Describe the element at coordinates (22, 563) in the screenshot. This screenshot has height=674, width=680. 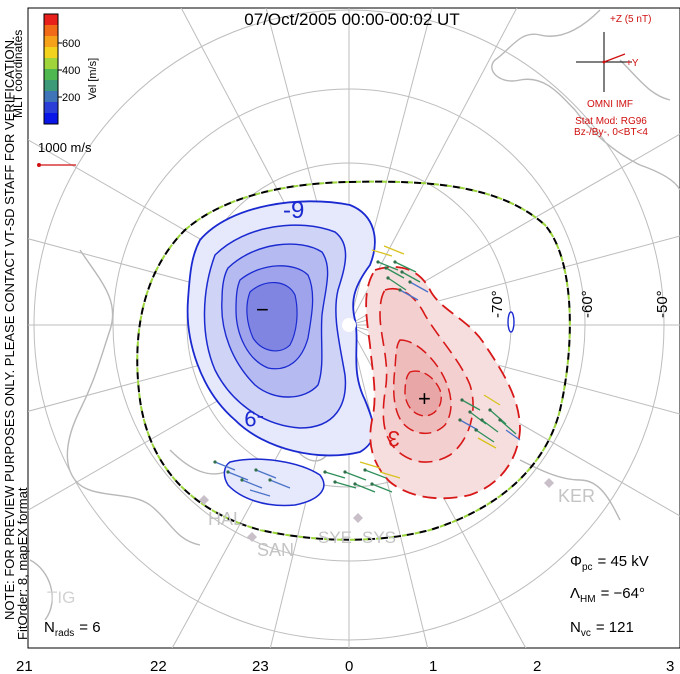
I see `fit-order-note: FitOrder: 8, mapEX format` at that location.